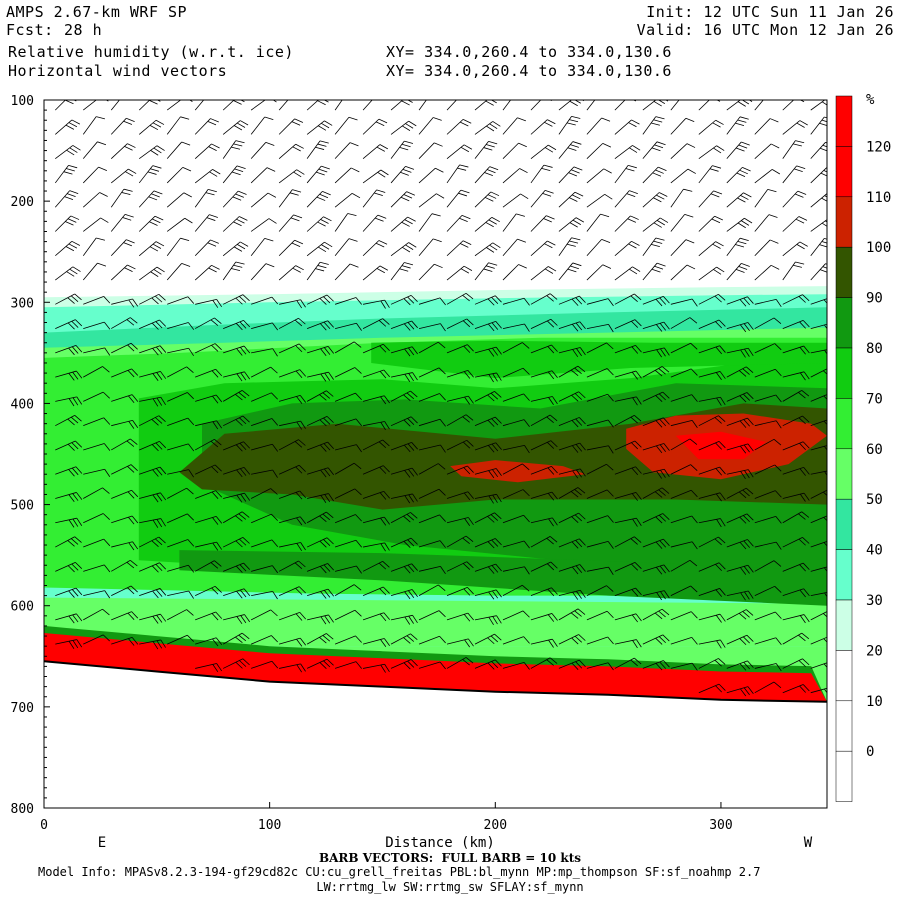 The height and width of the screenshot is (900, 900). What do you see at coordinates (874, 450) in the screenshot?
I see `colorbar-label: 60` at bounding box center [874, 450].